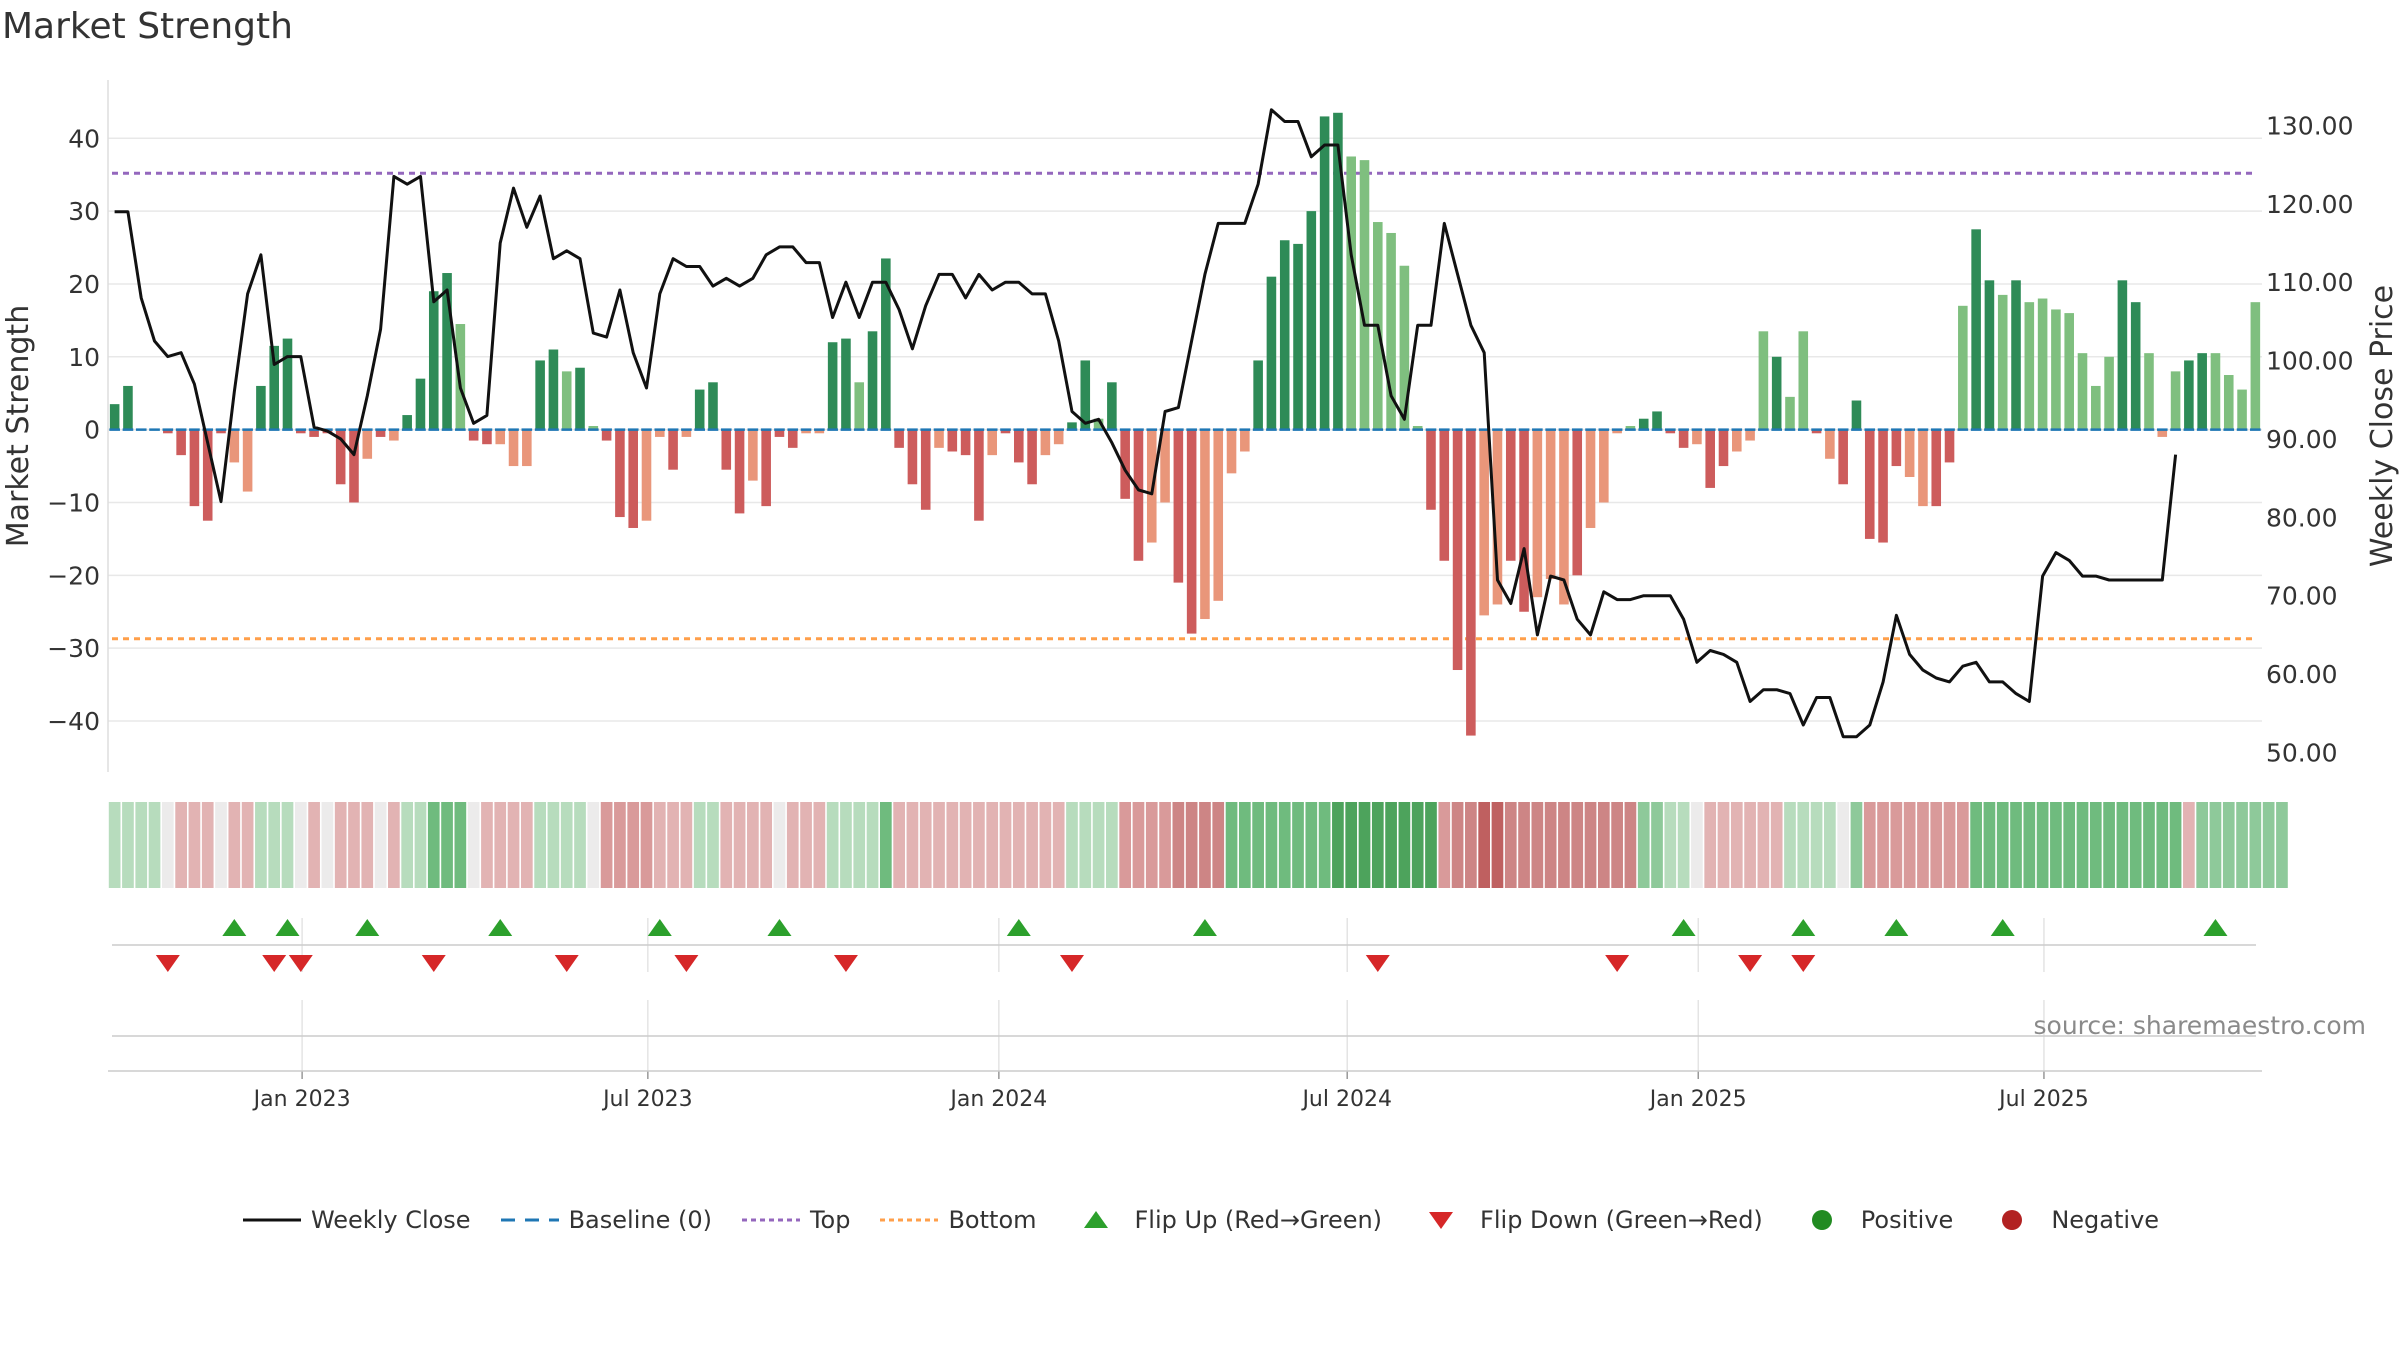  What do you see at coordinates (2302, 596) in the screenshot?
I see `y2-tick-label: 70.00` at bounding box center [2302, 596].